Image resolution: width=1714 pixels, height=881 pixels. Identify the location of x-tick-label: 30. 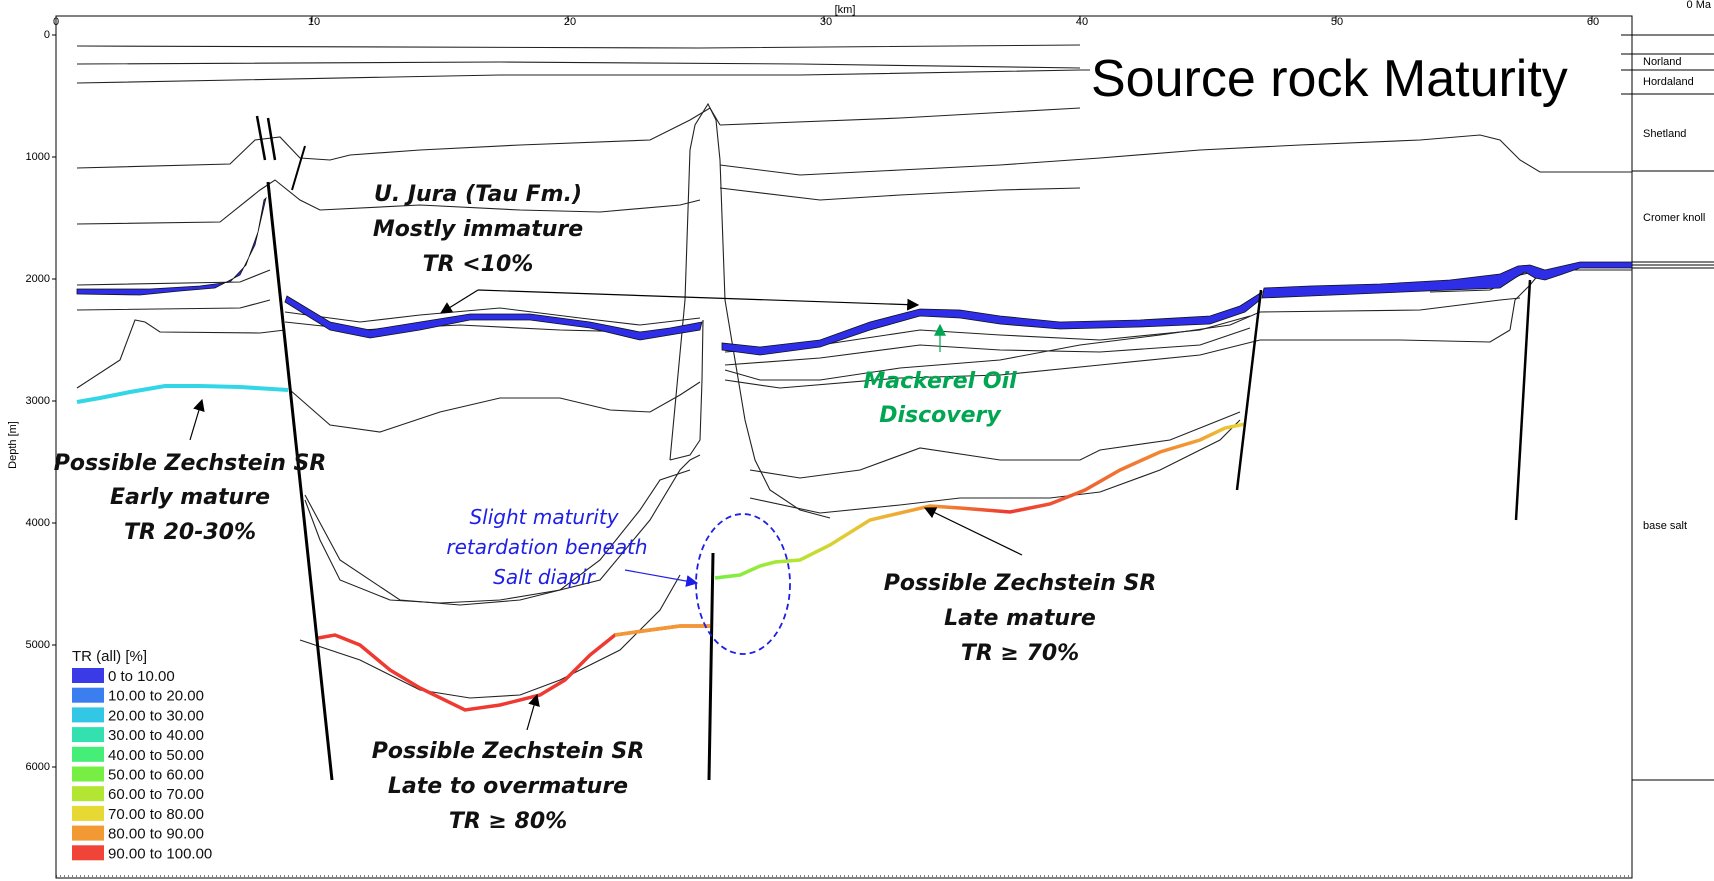
(826, 22).